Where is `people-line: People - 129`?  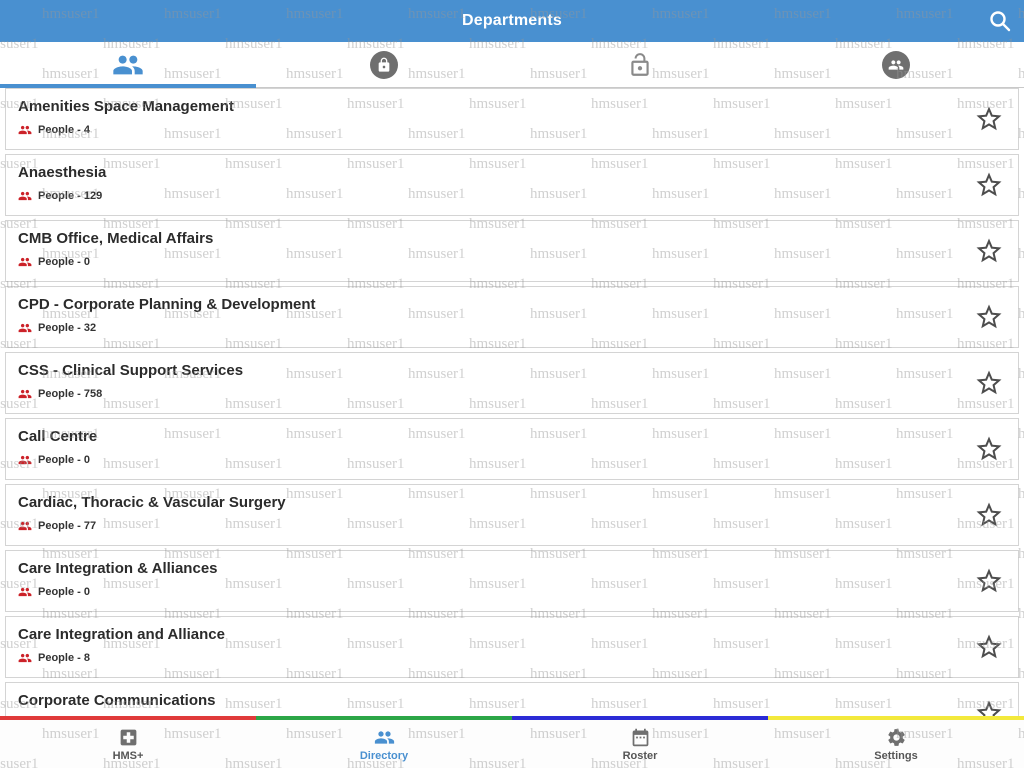
people-line: People - 129 is located at coordinates (495, 196).